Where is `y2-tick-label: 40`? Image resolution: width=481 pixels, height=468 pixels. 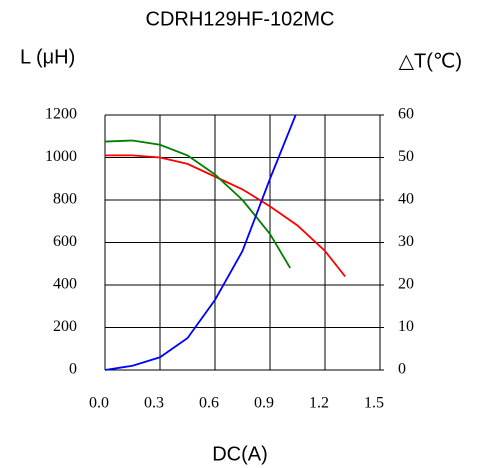
y2-tick-label: 40 is located at coordinates (406, 199).